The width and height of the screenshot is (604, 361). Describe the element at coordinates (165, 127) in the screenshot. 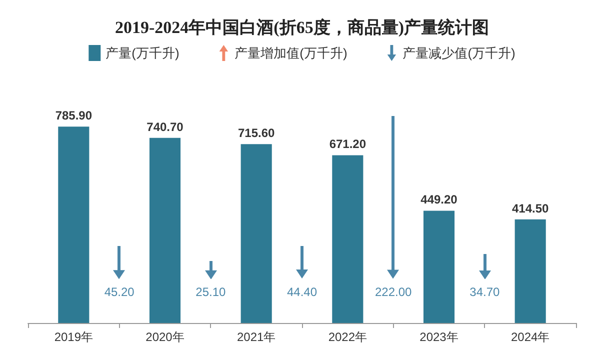

I see `data-label: 740.70` at that location.